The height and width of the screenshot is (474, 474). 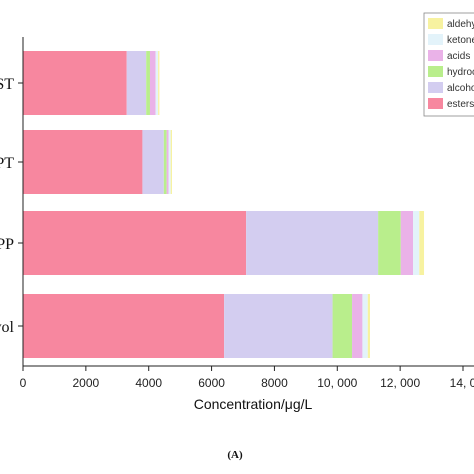 I want to click on panel-label: (A), so click(x=235, y=455).